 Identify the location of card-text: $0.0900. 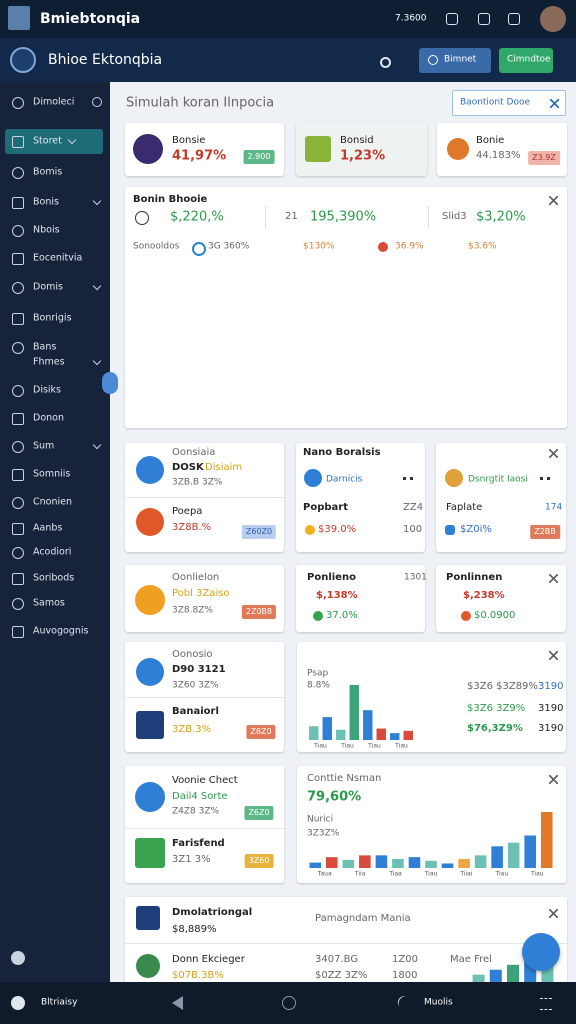
(495, 615).